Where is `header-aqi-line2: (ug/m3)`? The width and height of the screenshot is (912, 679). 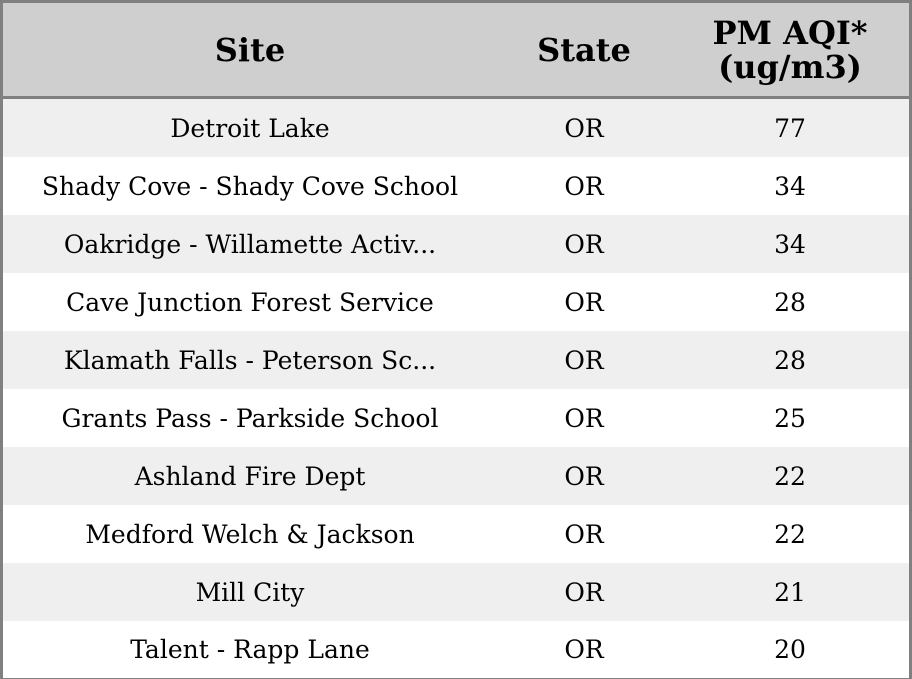 header-aqi-line2: (ug/m3) is located at coordinates (790, 66).